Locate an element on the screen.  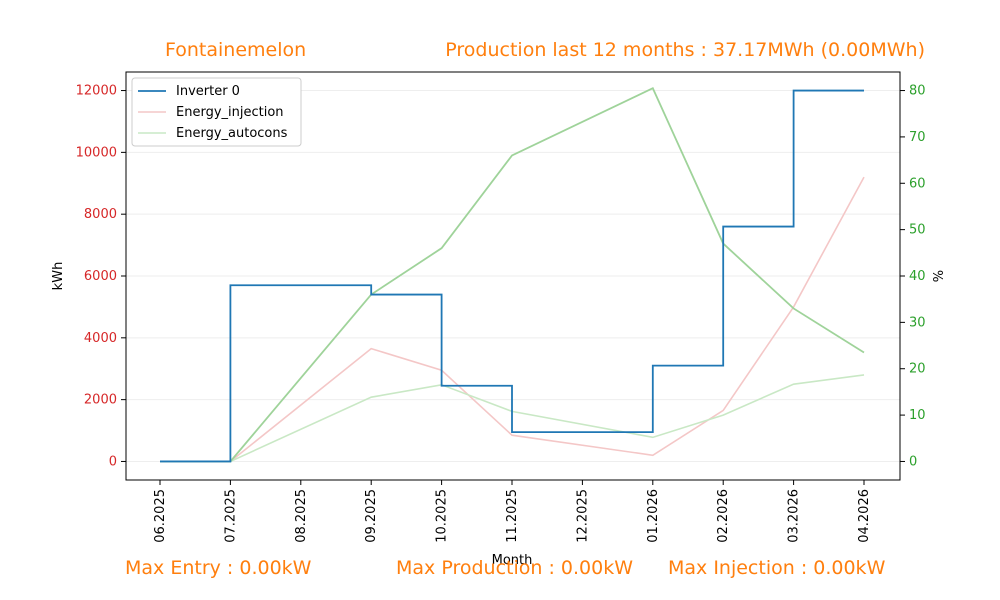
legend-box is located at coordinates (216, 112).